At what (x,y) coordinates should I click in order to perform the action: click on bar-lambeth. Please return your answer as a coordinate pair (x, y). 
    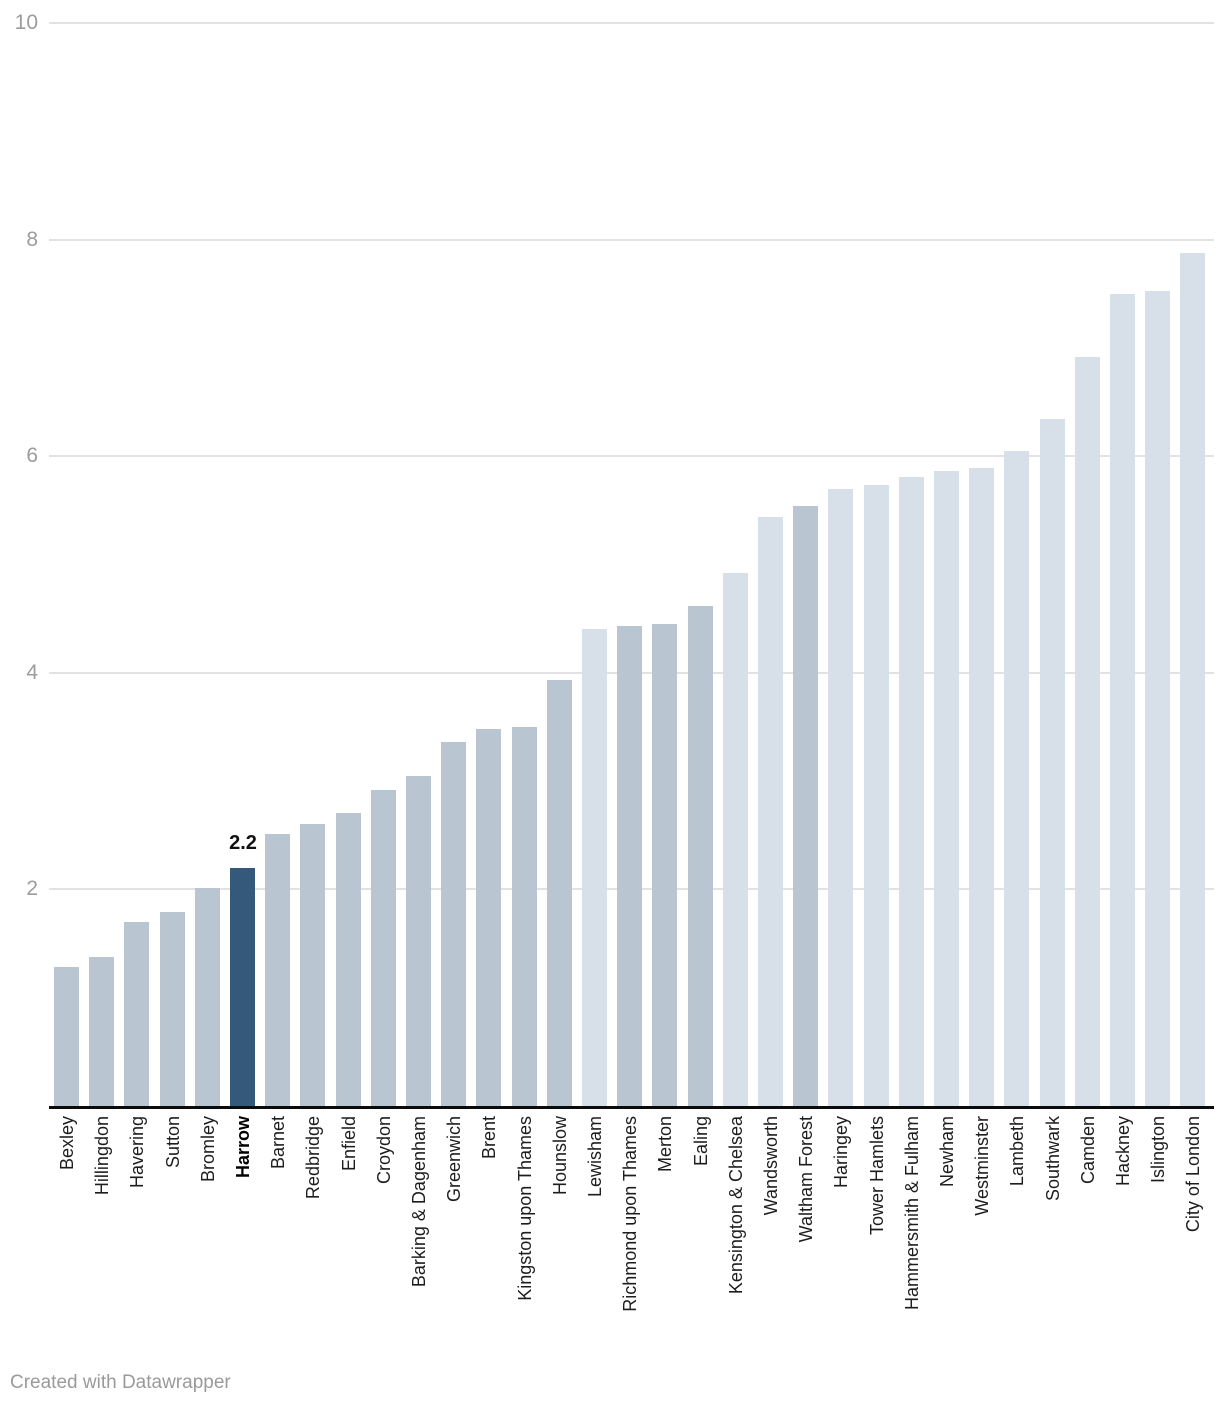
    Looking at the image, I should click on (1016, 778).